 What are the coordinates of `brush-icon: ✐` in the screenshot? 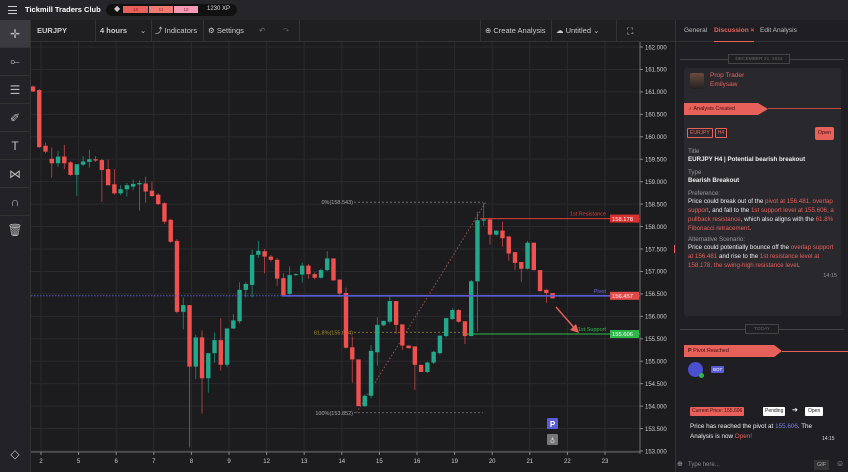 It's located at (15, 118).